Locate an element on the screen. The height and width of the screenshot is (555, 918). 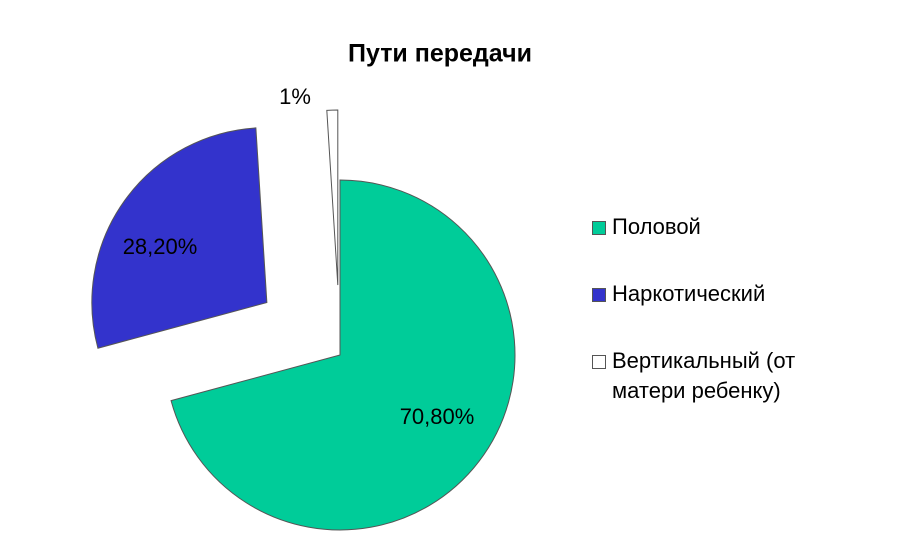
legend-label: Наркотический is located at coordinates (689, 293).